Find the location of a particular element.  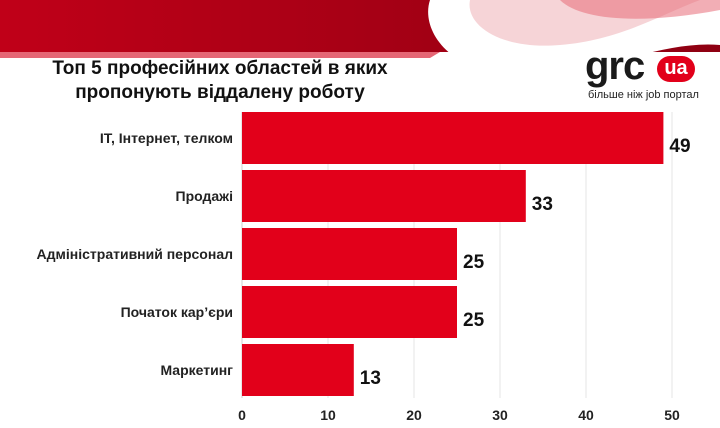

category-label: Початок кар’єри is located at coordinates (177, 312).